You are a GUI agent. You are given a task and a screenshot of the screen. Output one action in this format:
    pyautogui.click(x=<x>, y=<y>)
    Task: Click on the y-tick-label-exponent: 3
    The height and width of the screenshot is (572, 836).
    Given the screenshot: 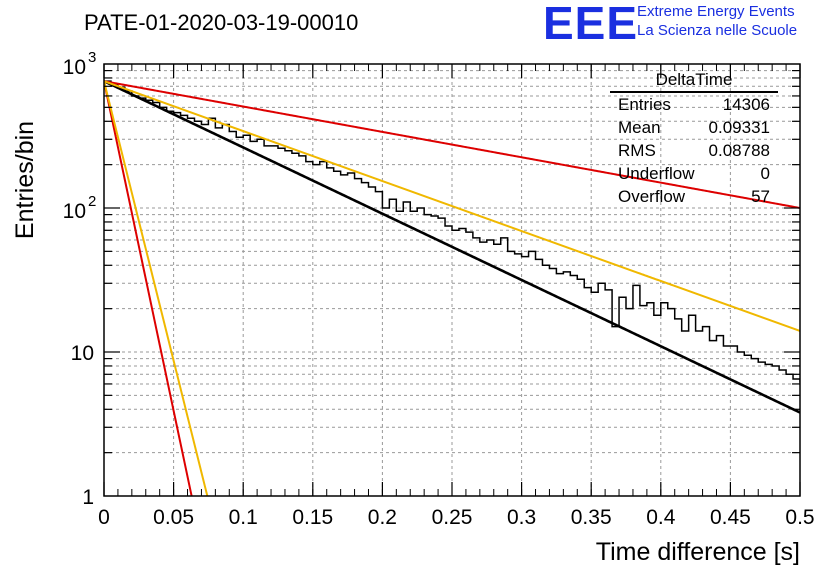 What is the action you would take?
    pyautogui.click(x=92, y=57)
    